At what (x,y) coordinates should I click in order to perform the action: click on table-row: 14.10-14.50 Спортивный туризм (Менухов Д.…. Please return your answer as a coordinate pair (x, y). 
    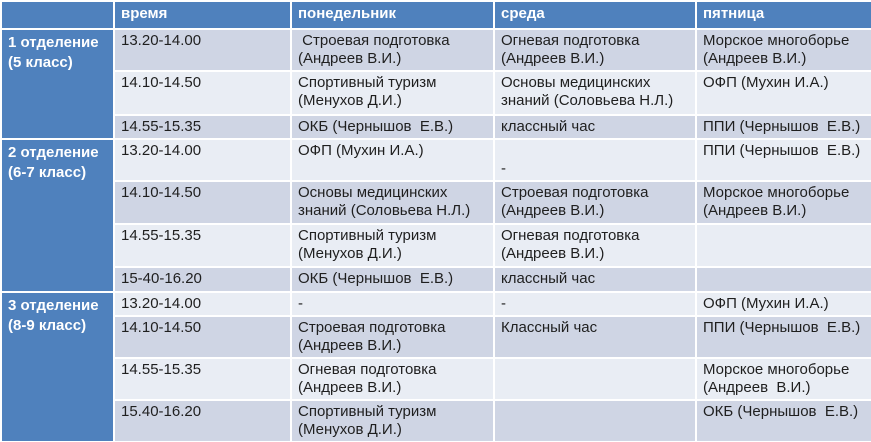
    Looking at the image, I should click on (436, 93).